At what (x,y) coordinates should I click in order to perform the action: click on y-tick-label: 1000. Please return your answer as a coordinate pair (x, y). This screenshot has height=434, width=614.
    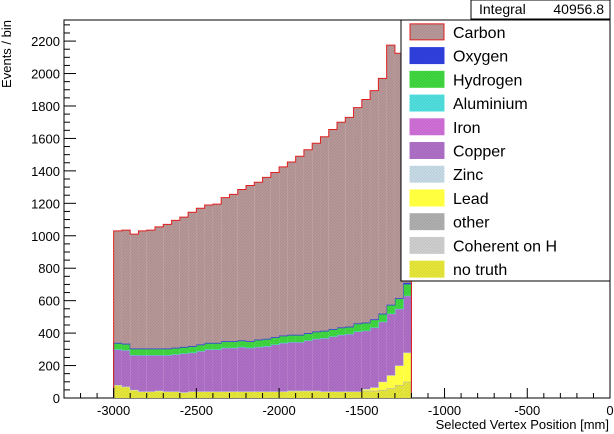
    Looking at the image, I should click on (45, 236).